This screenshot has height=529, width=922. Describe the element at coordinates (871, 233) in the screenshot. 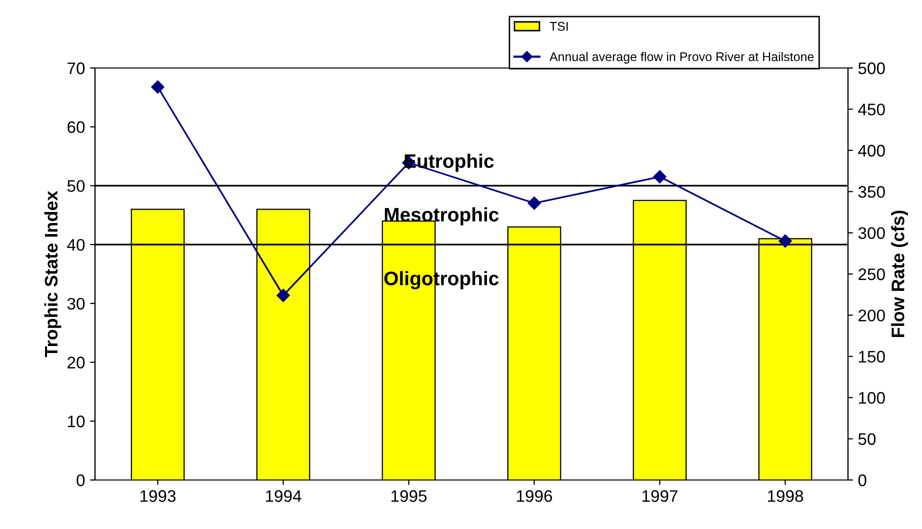

I see `y2-tick-label: 300` at that location.